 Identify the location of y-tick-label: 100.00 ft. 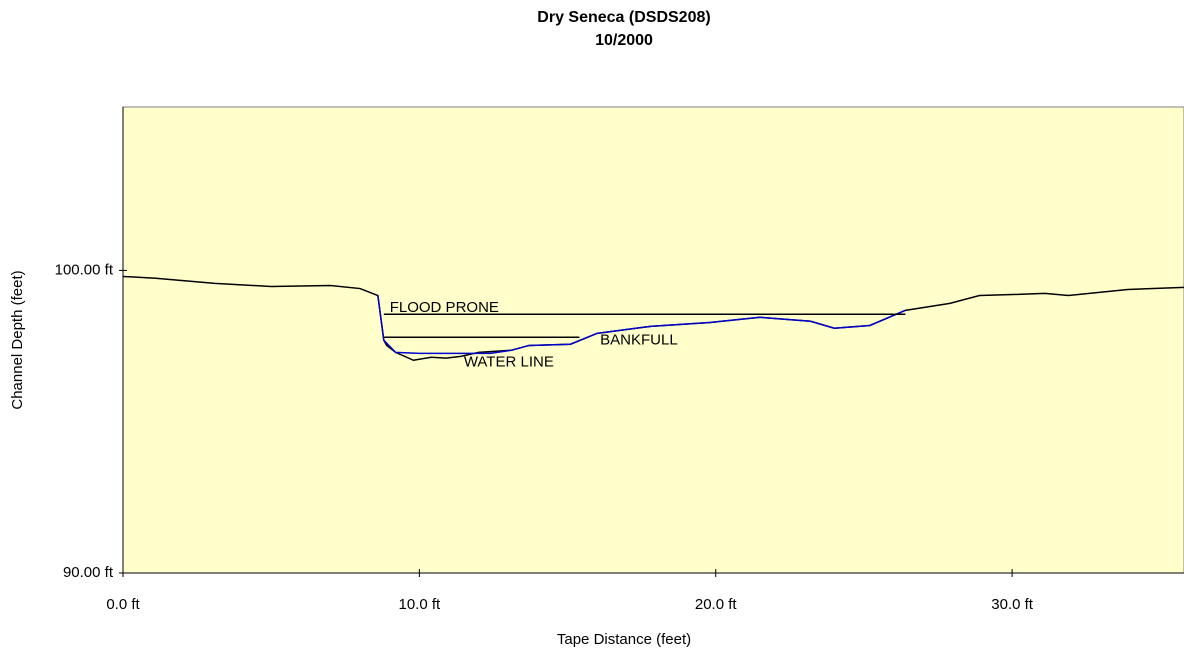
(84, 269).